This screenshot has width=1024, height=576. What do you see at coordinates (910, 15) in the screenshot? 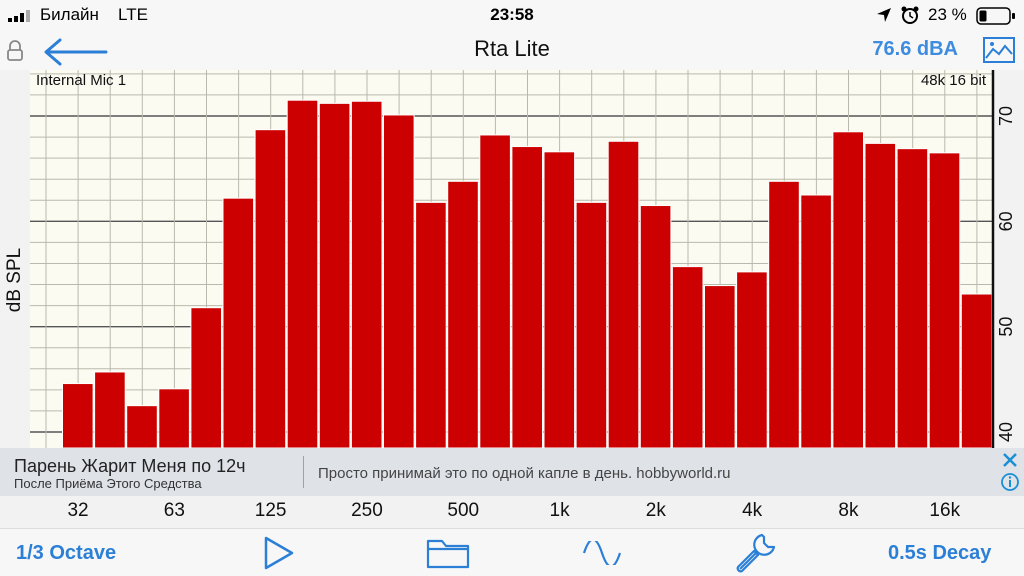
I see `alarm-icon` at bounding box center [910, 15].